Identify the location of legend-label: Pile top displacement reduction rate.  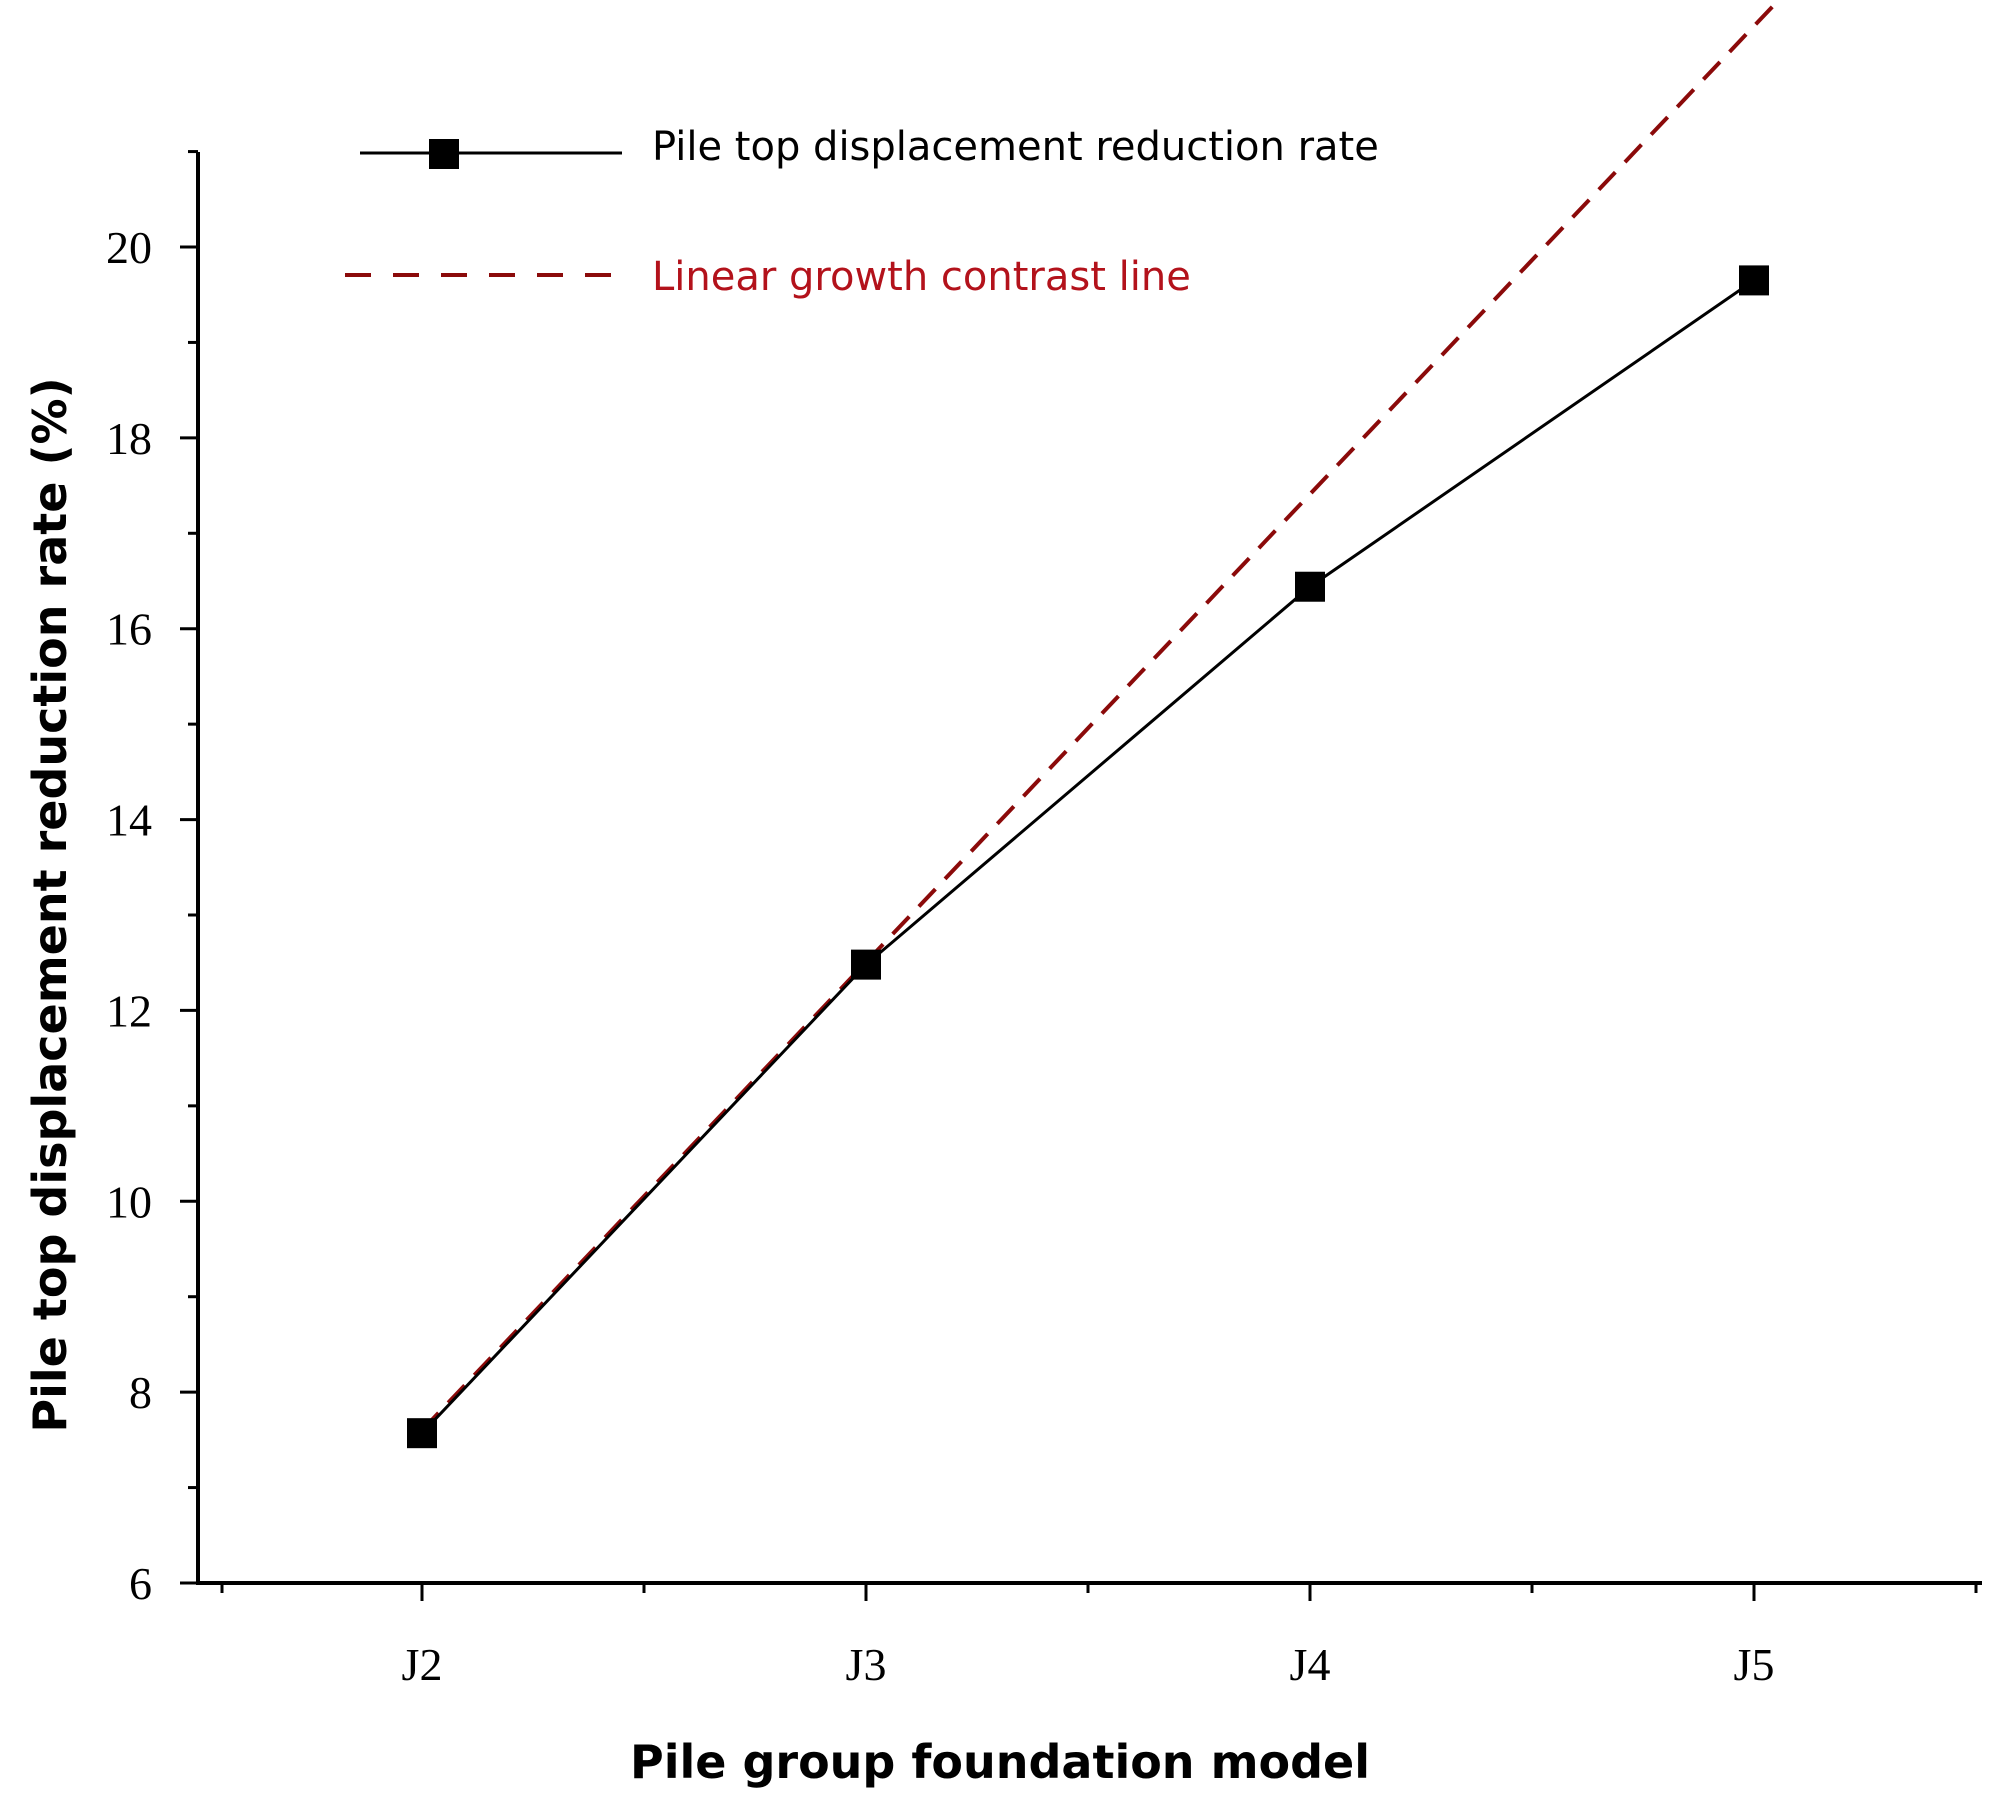
(1015, 147).